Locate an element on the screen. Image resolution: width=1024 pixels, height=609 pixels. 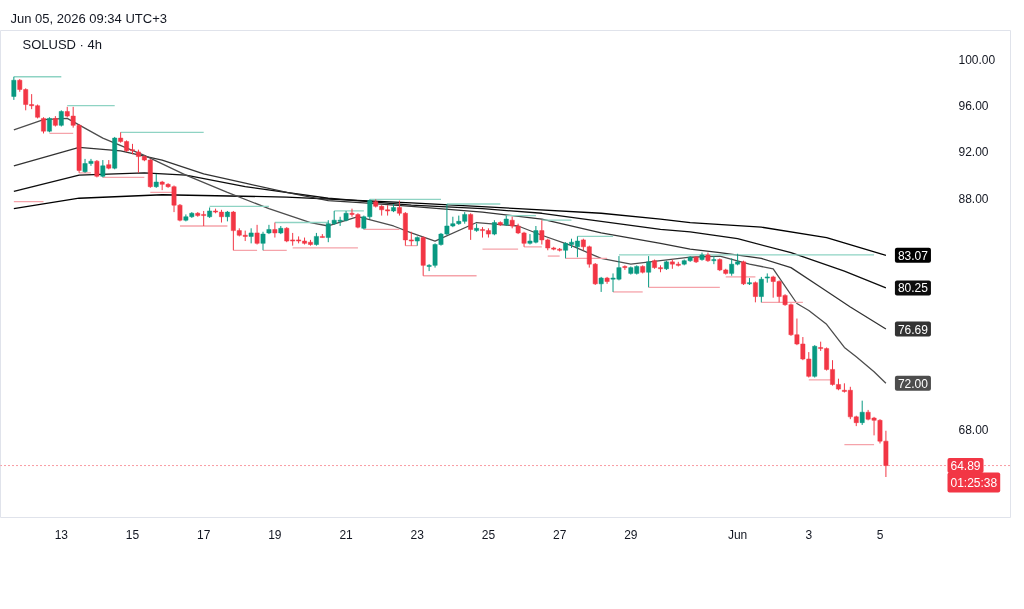
data-label: 76.69 is located at coordinates (913, 329).